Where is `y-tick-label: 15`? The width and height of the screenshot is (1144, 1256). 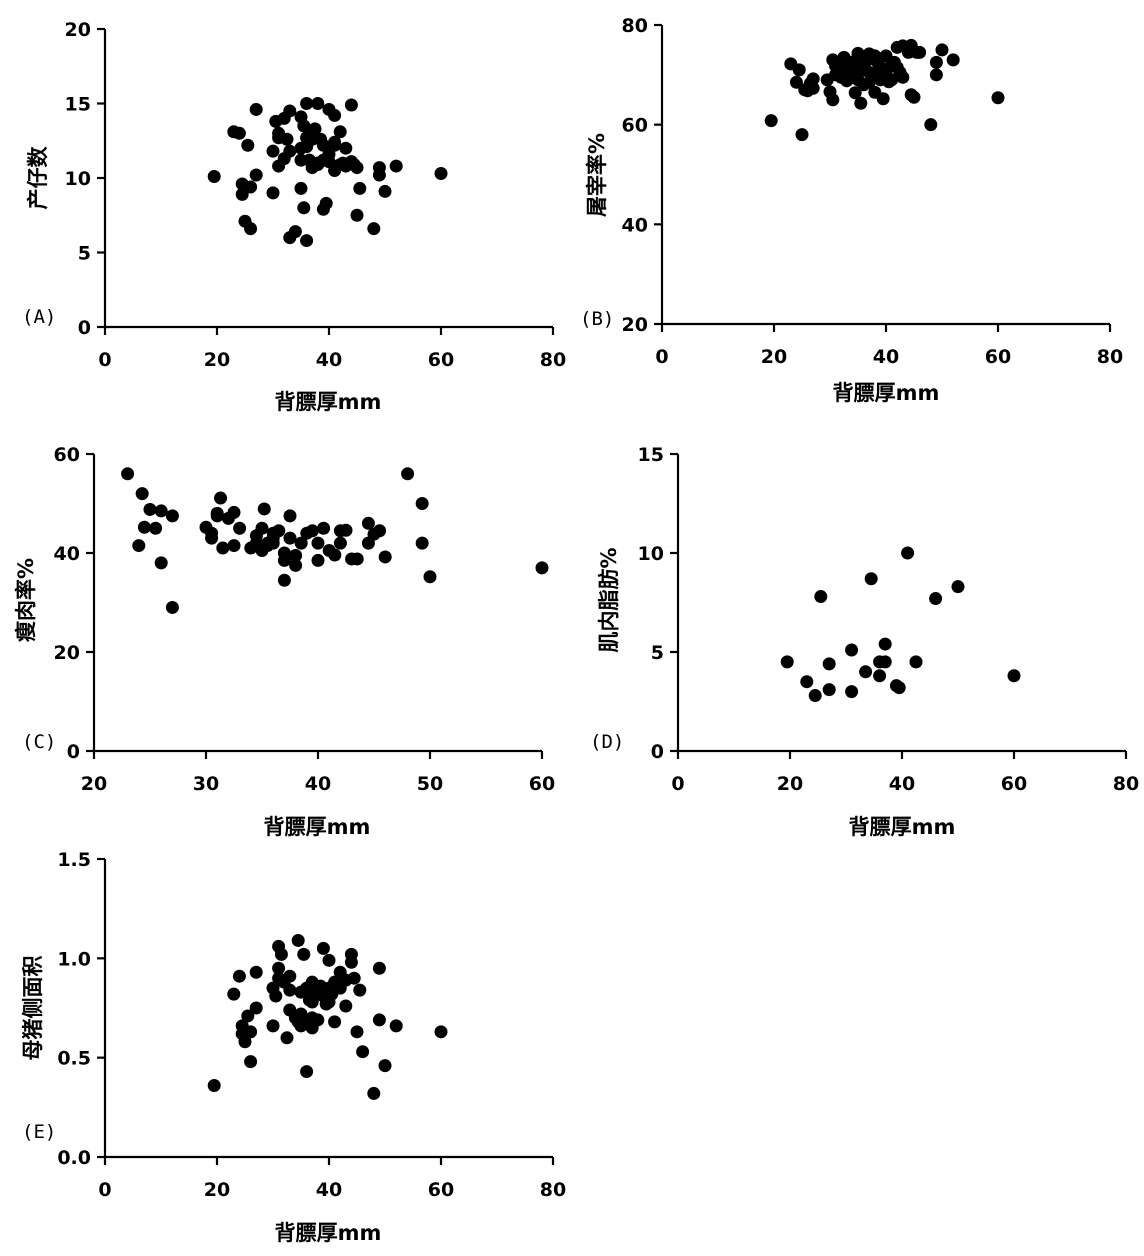
y-tick-label: 15 is located at coordinates (78, 105).